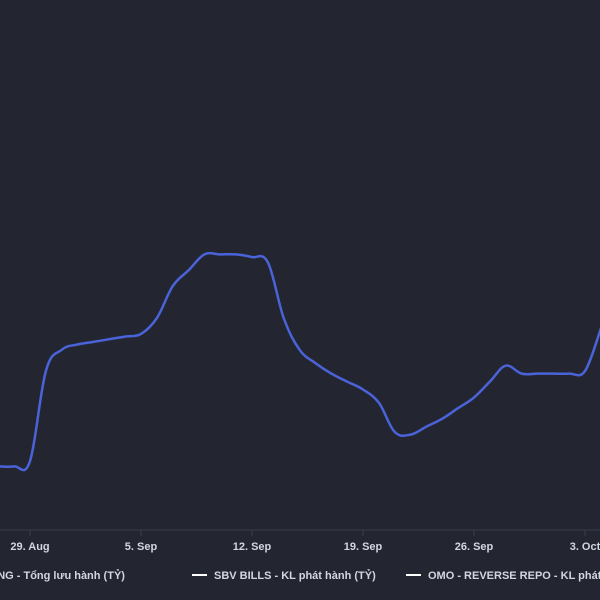  I want to click on legend-item-0: ÚT RÒNG - Tổng lưu hành (TỶ), so click(62, 575).